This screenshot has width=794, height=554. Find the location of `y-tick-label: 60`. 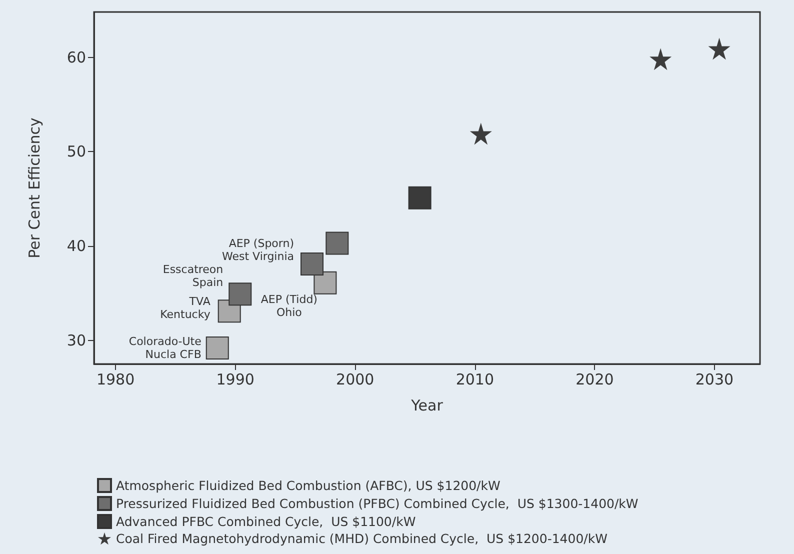

y-tick-label: 60 is located at coordinates (76, 57).